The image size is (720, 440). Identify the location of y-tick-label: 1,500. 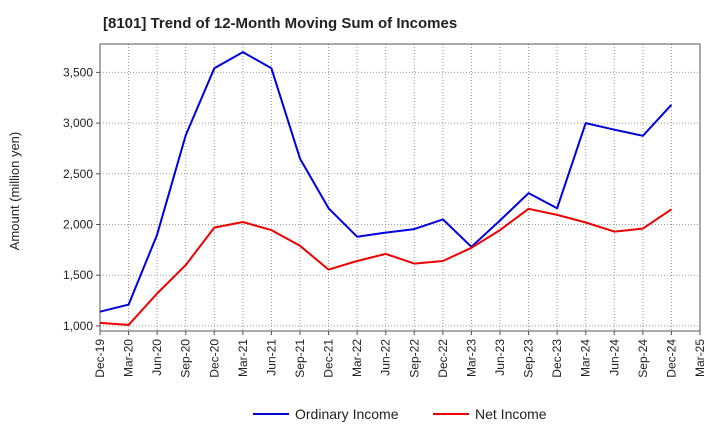
(78, 275).